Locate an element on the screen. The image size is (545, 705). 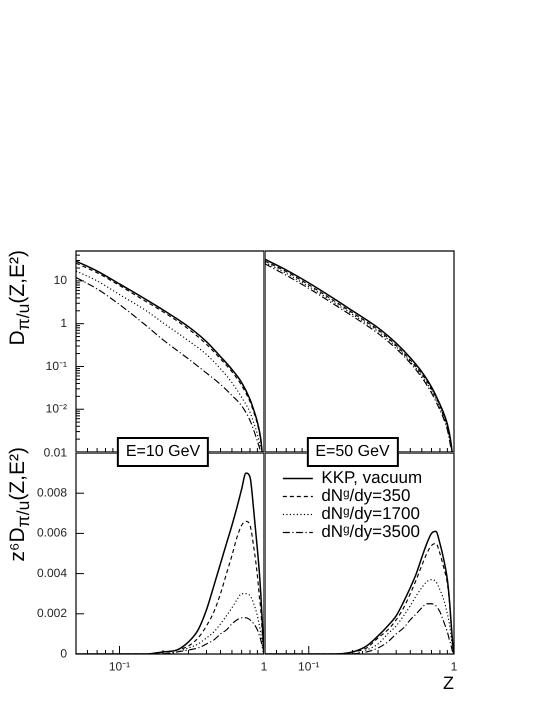
legend-label: dNᵍ/dy=1700 is located at coordinates (370, 514).